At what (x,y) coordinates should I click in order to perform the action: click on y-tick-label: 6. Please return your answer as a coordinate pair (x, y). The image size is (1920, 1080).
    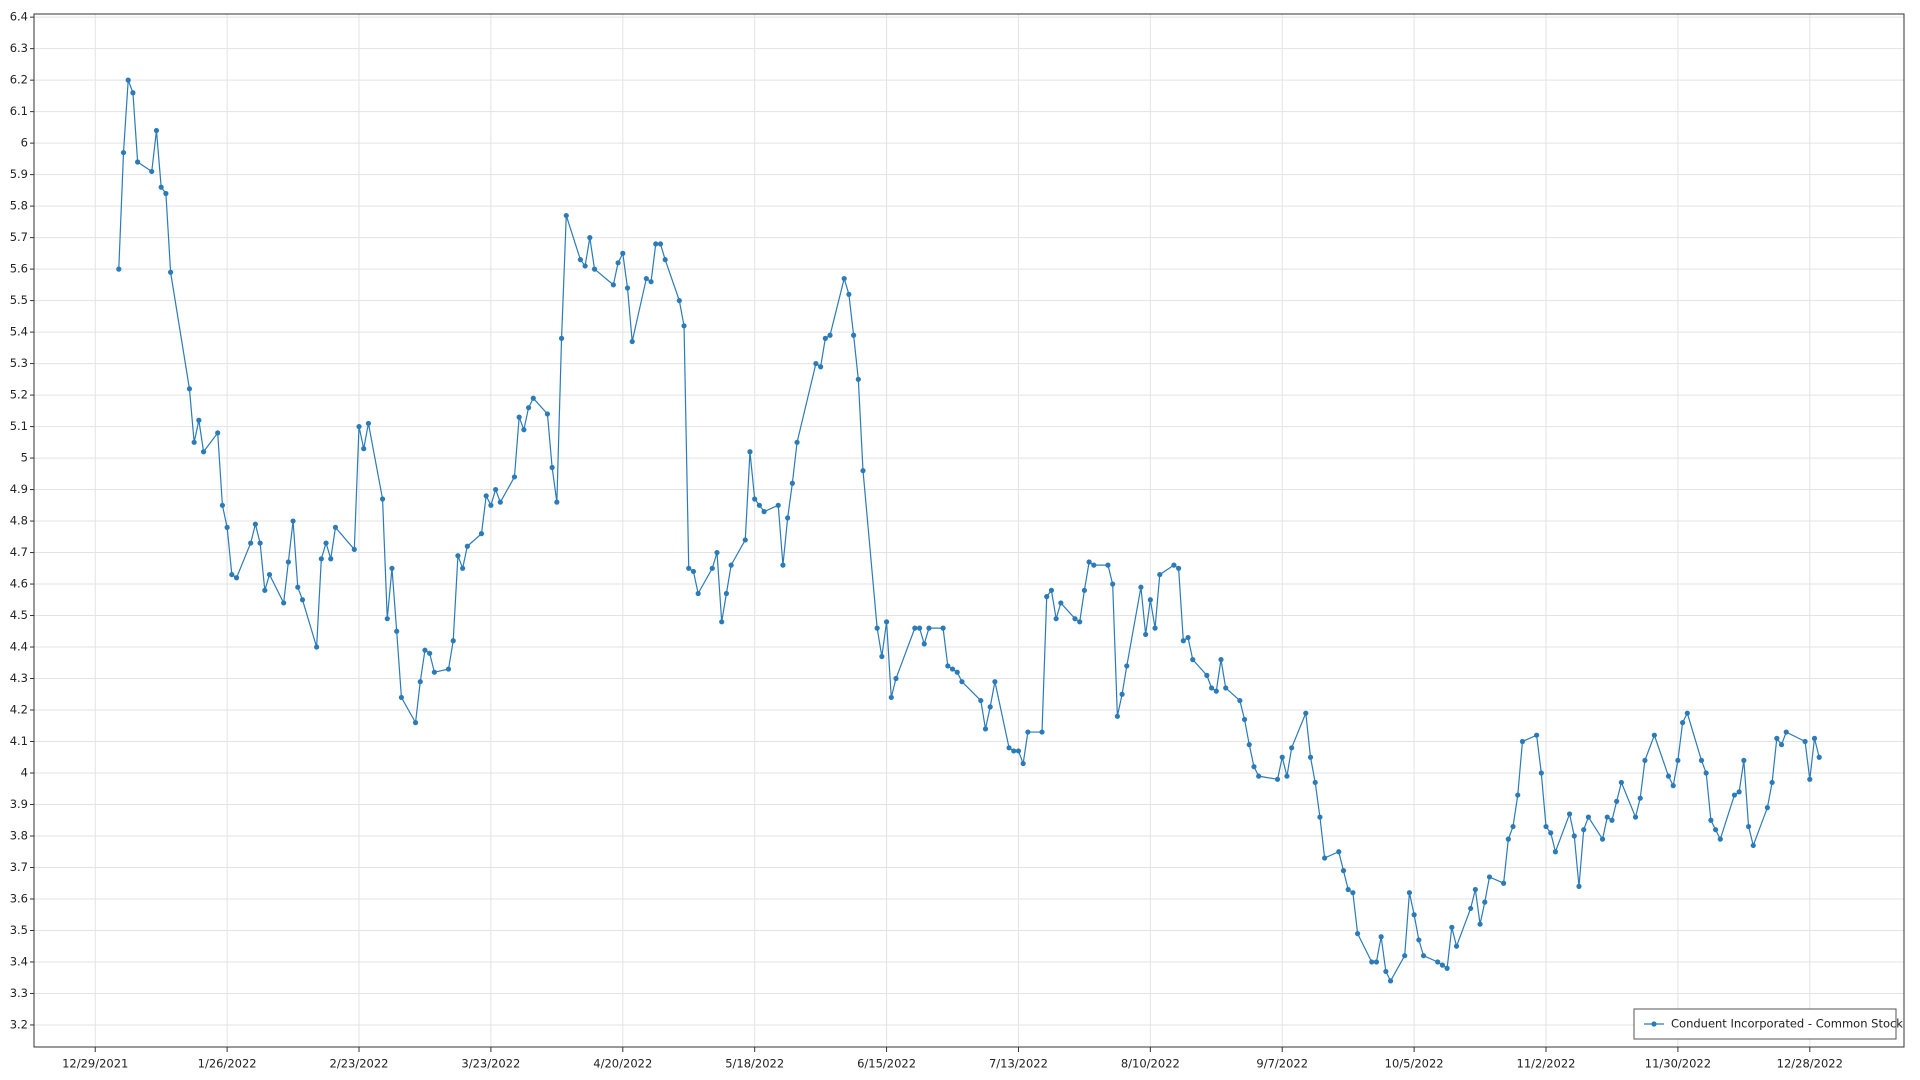
    Looking at the image, I should click on (24, 143).